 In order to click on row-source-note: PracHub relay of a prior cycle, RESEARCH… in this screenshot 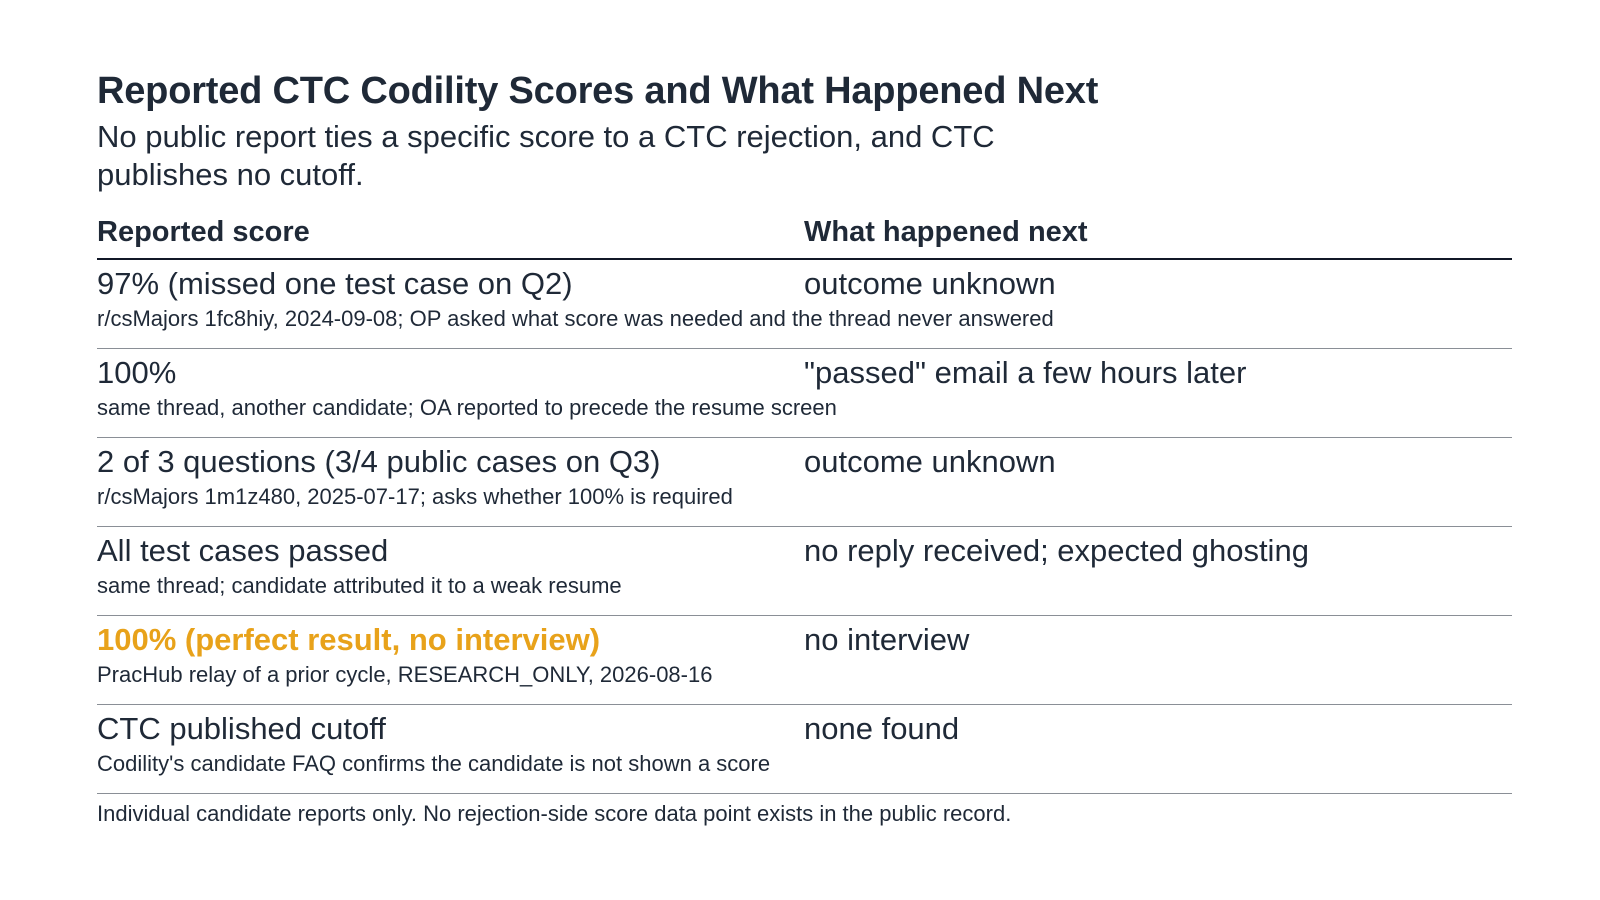, I will do `click(405, 674)`.